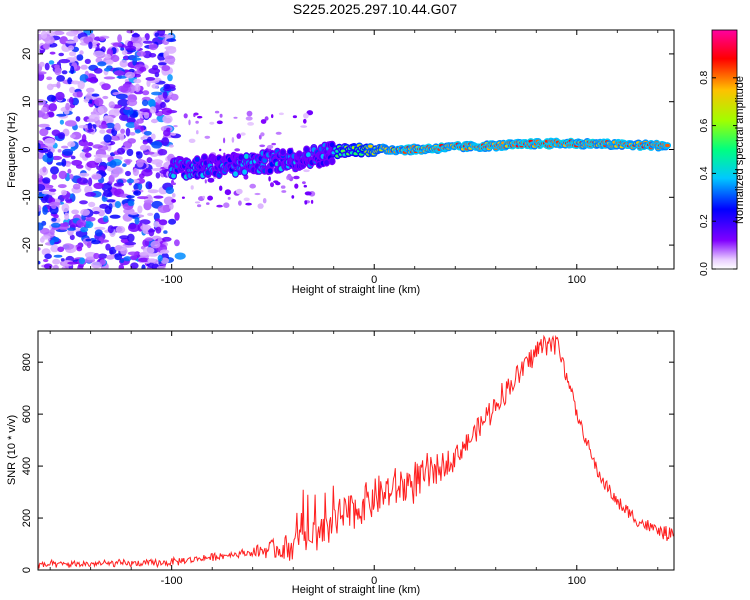  What do you see at coordinates (577, 280) in the screenshot?
I see `x-tick-label: 100` at bounding box center [577, 280].